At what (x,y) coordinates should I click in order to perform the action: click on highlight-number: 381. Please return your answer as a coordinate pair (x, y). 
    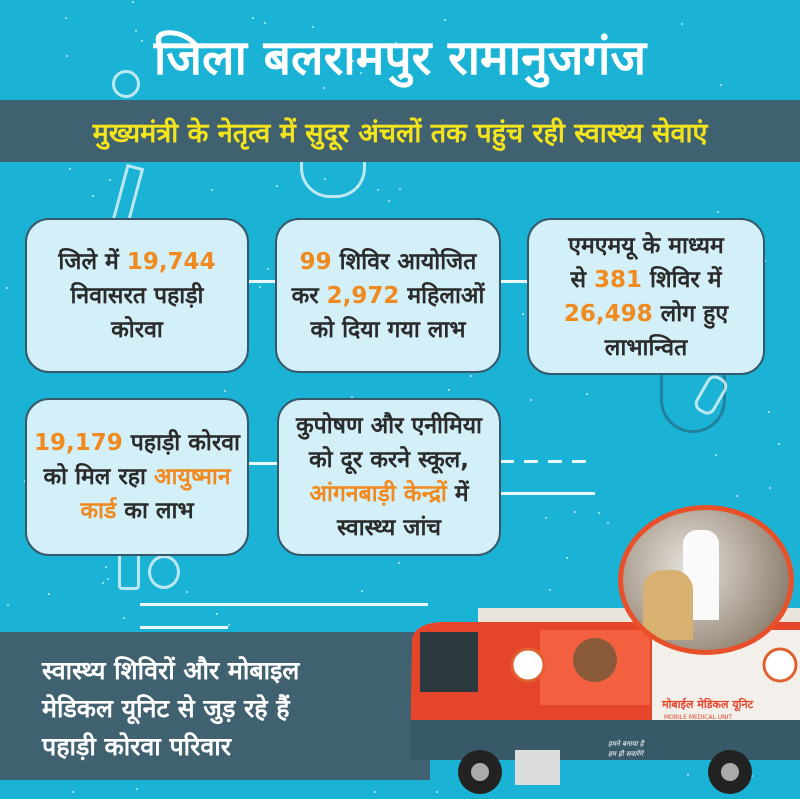
    Looking at the image, I should click on (618, 279).